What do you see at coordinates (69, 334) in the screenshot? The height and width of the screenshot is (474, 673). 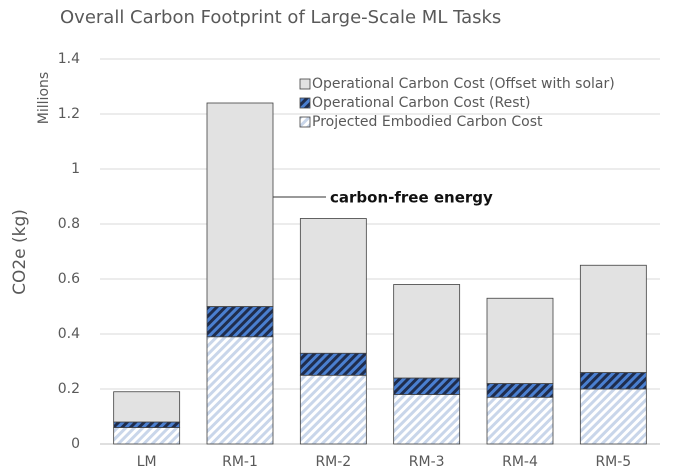 I see `y-tick-label: 0.4` at bounding box center [69, 334].